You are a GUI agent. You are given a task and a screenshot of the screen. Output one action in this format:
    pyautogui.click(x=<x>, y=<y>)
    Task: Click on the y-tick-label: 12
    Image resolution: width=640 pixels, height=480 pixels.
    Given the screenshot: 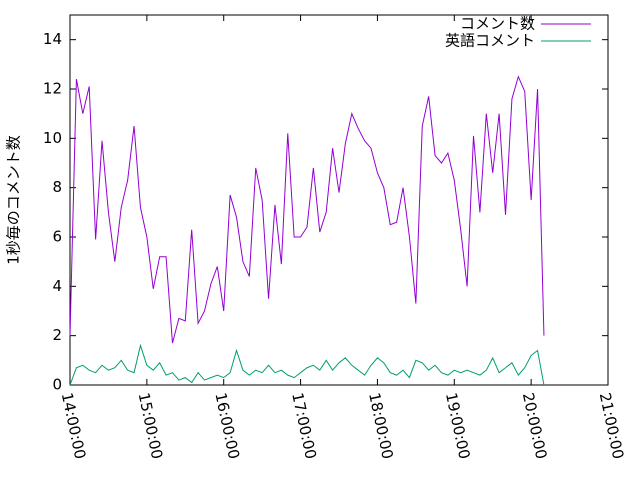 What is the action you would take?
    pyautogui.click(x=52, y=89)
    